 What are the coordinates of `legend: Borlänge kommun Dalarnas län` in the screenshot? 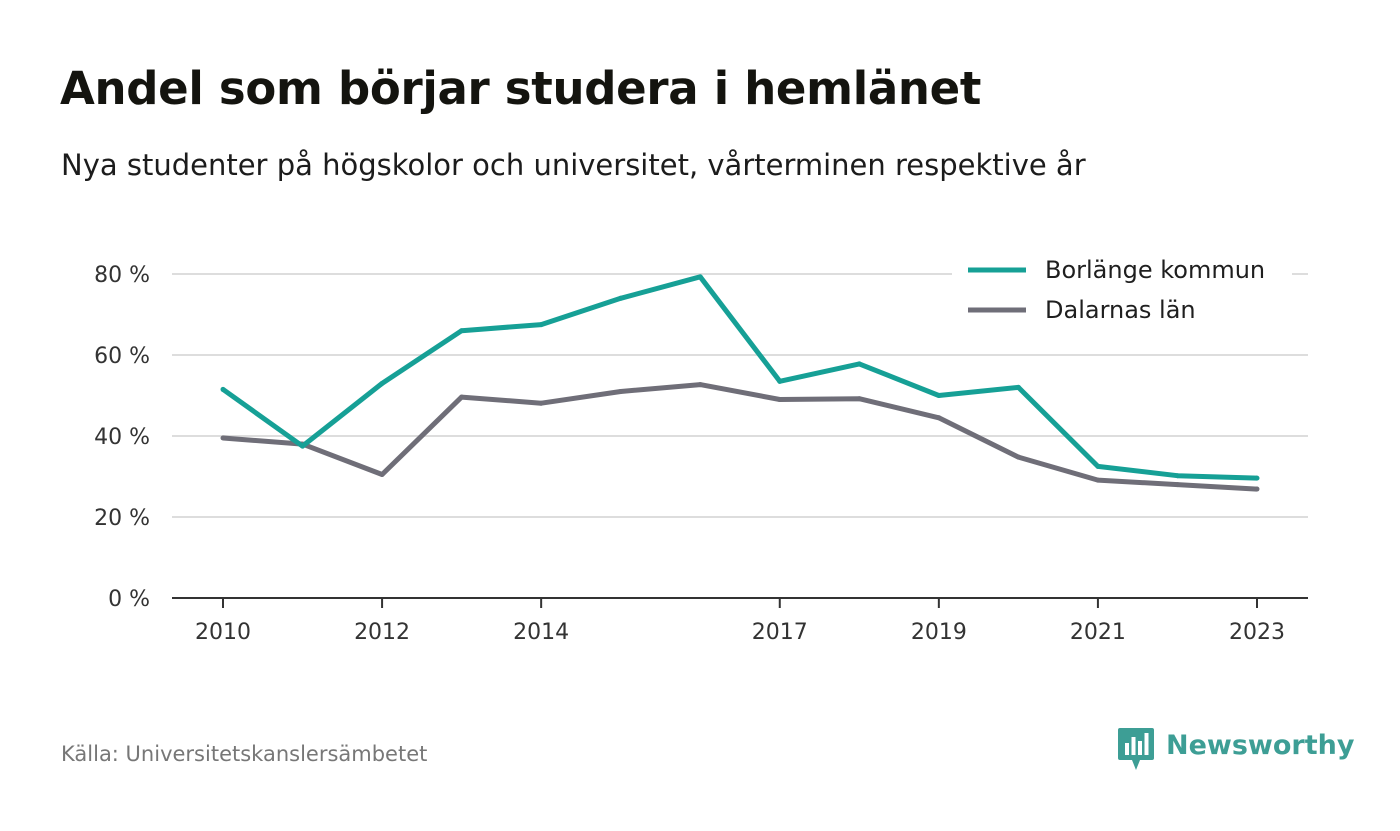 It's located at (1122, 290).